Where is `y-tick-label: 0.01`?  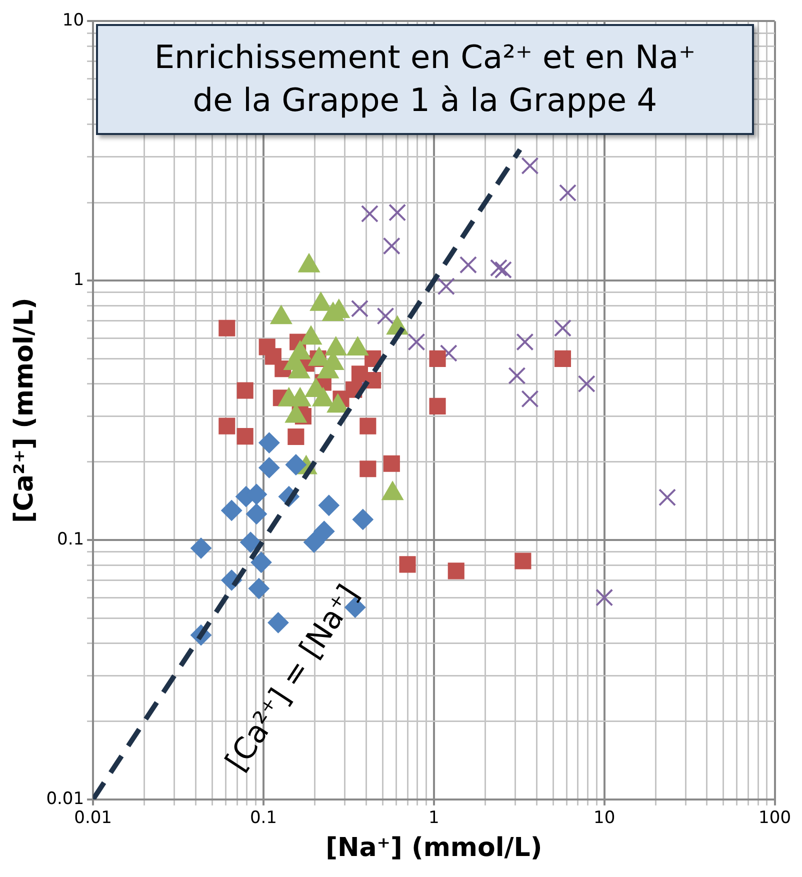 y-tick-label: 0.01 is located at coordinates (65, 798).